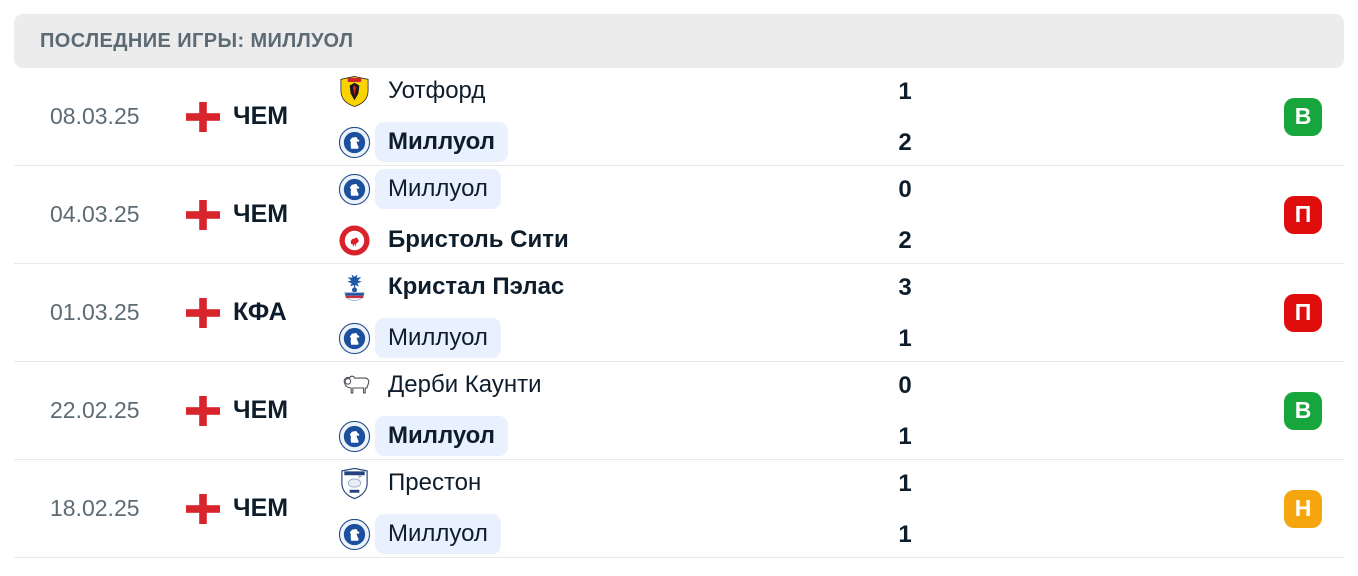 Image resolution: width=1358 pixels, height=576 pixels. I want to click on competition-cell: КФА, so click(262, 312).